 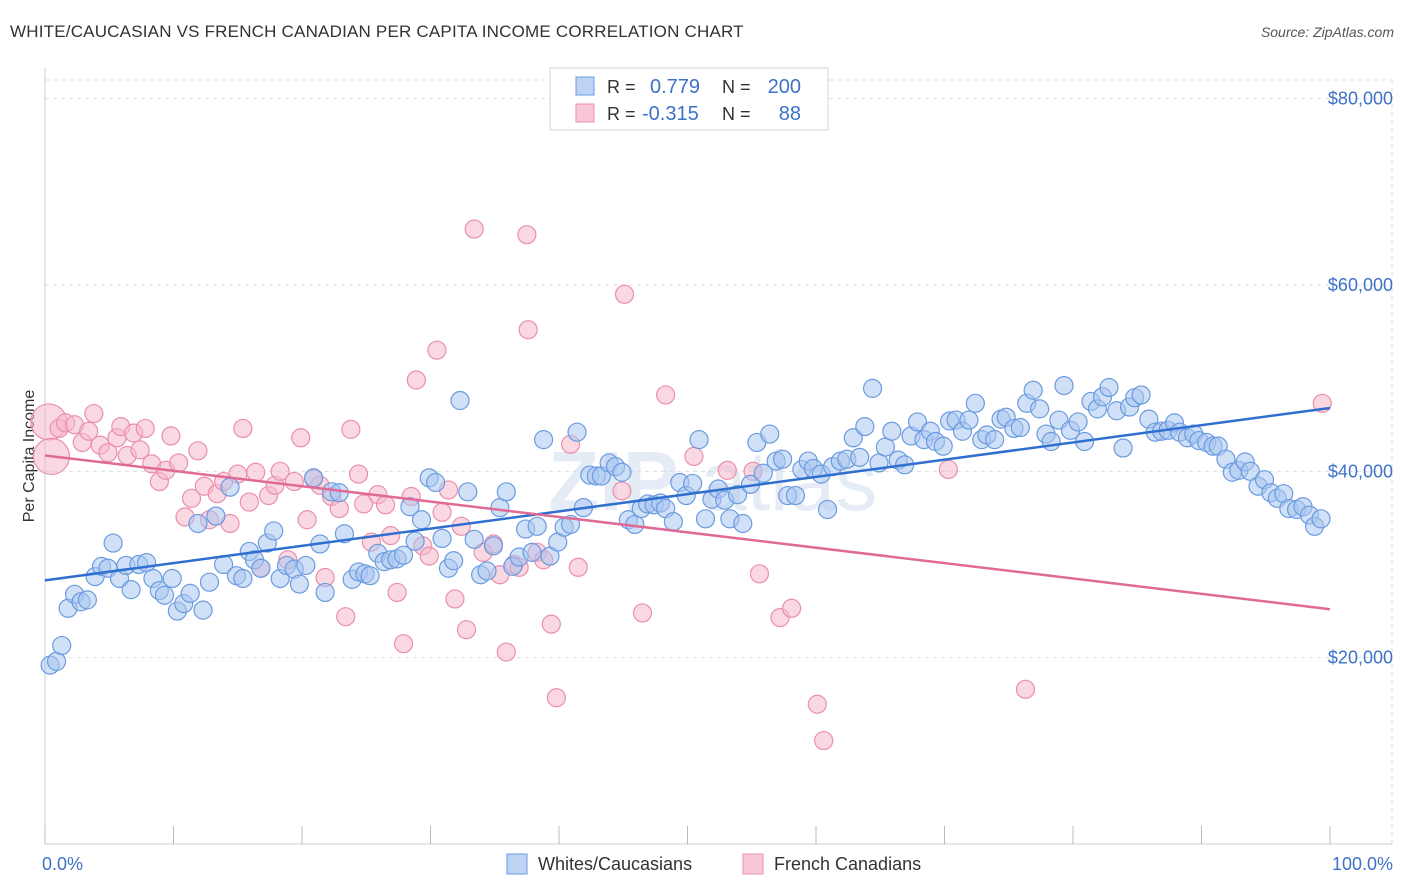 I want to click on legend-n-value-blue: 200, so click(x=784, y=87).